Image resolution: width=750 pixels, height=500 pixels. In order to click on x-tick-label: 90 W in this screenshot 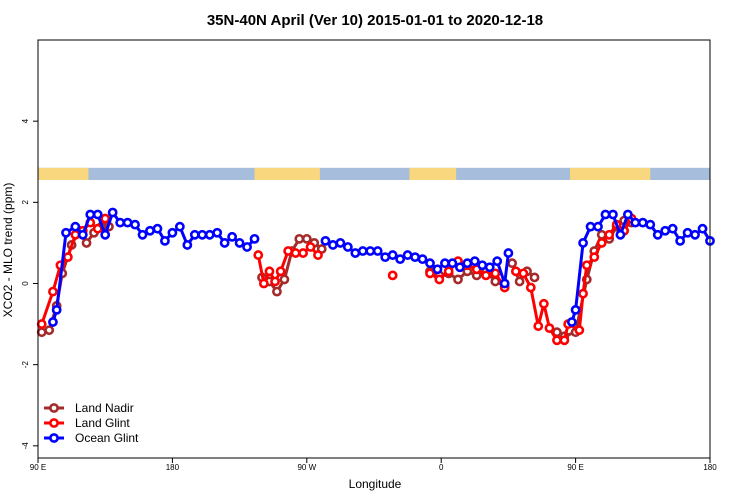, I will do `click(306, 467)`.